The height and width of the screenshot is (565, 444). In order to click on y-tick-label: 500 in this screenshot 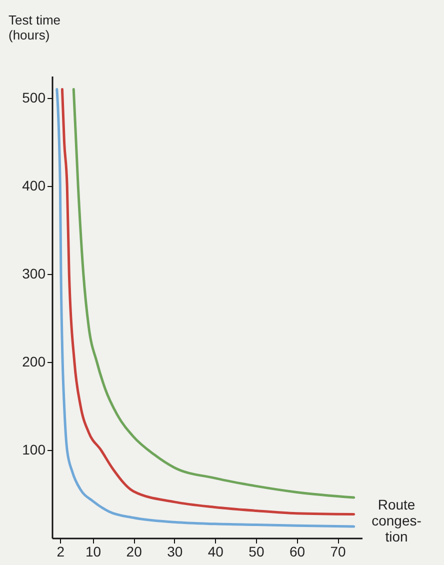, I will do `click(34, 98)`.